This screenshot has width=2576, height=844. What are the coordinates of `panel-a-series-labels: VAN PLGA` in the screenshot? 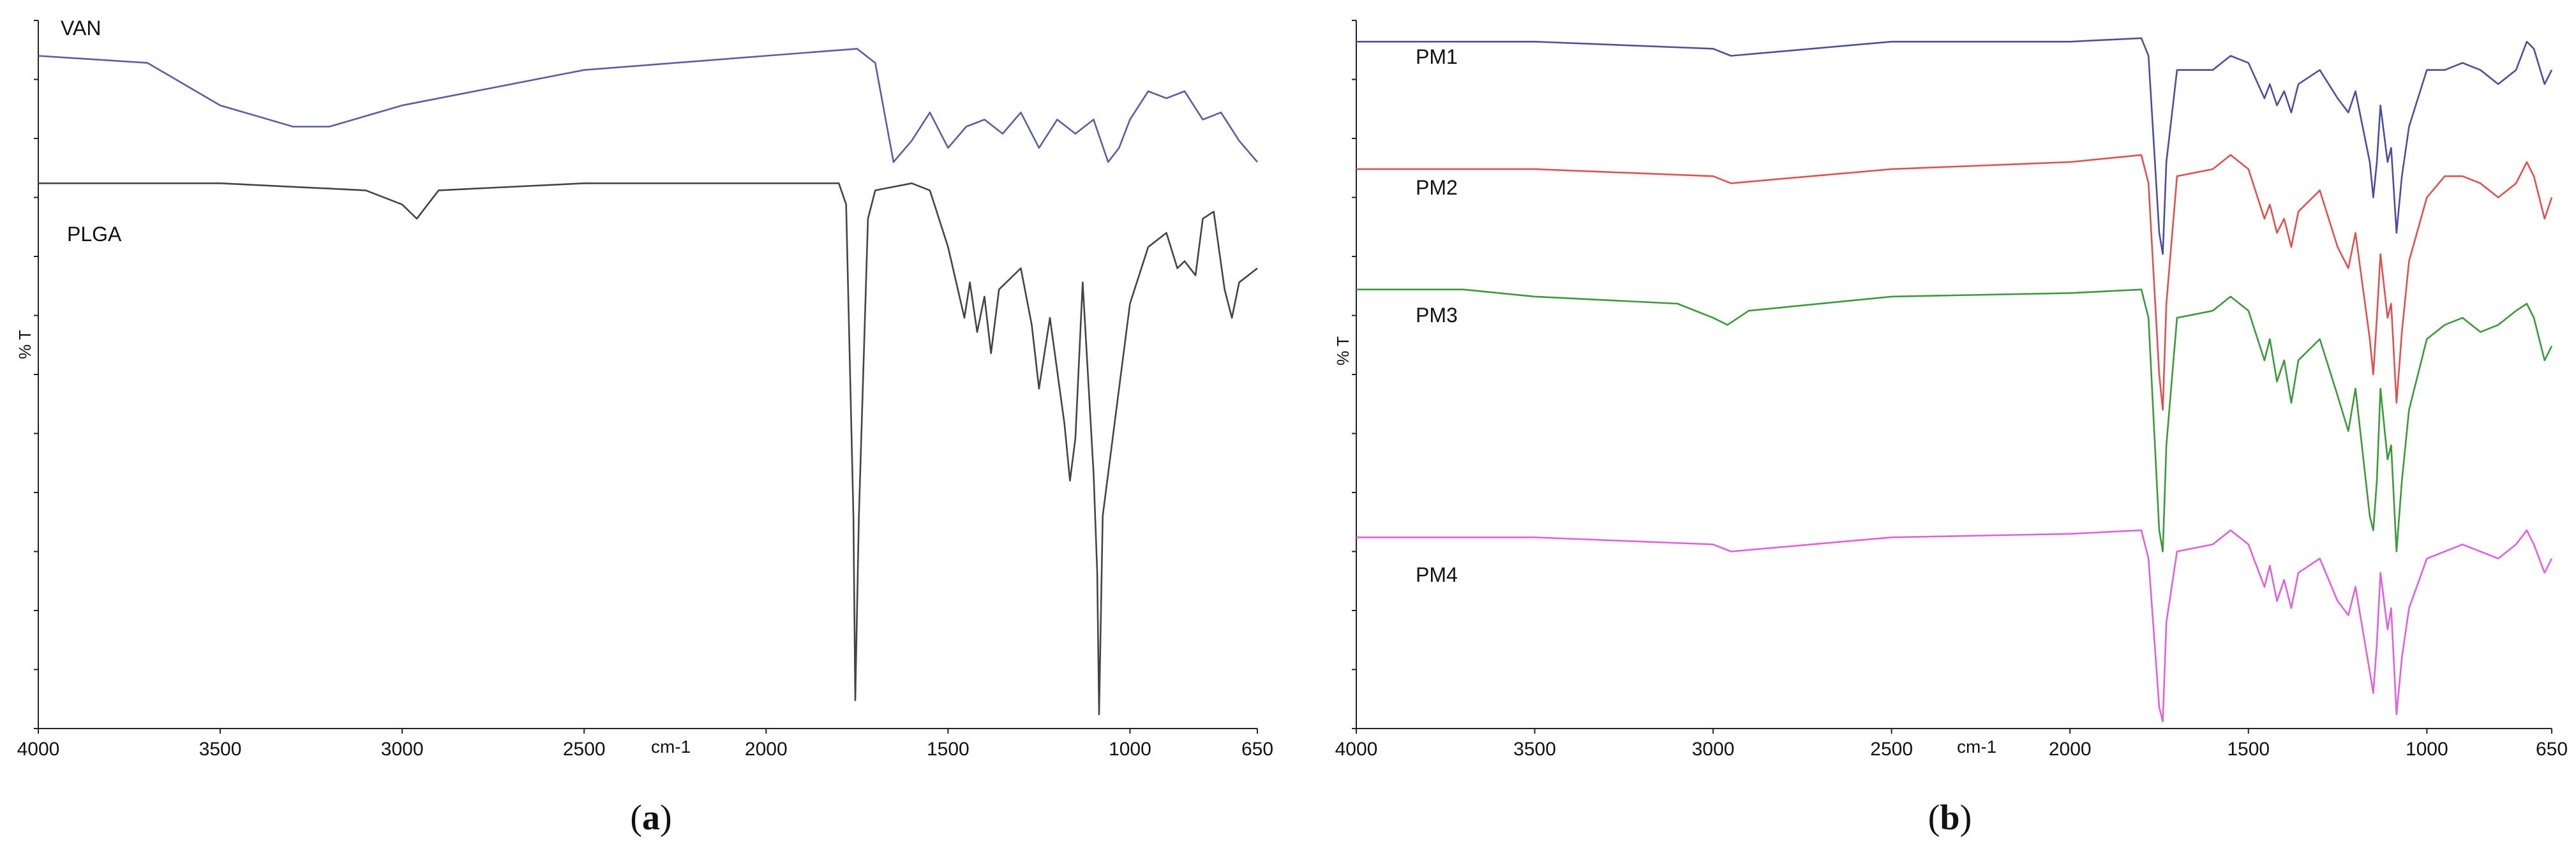 It's located at (91, 131).